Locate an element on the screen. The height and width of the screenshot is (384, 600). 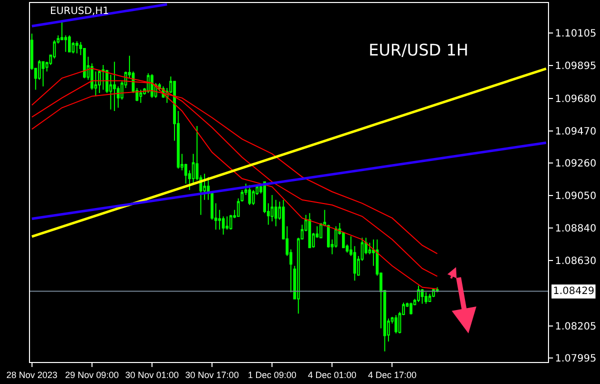
ref-line-label: 1.08429 is located at coordinates (573, 291).